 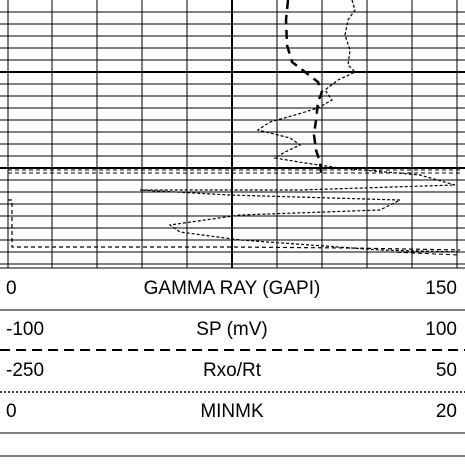 What do you see at coordinates (441, 288) in the screenshot?
I see `scale-right: 150` at bounding box center [441, 288].